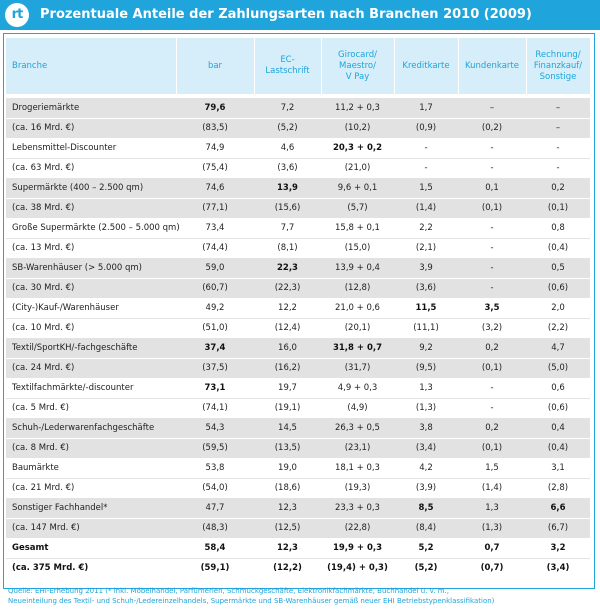 The height and width of the screenshot is (613, 600). I want to click on table-row-prev-year: (ca. 63 Mrd. €) (75,4) (3,6) (21,0) - - -, so click(298, 168).